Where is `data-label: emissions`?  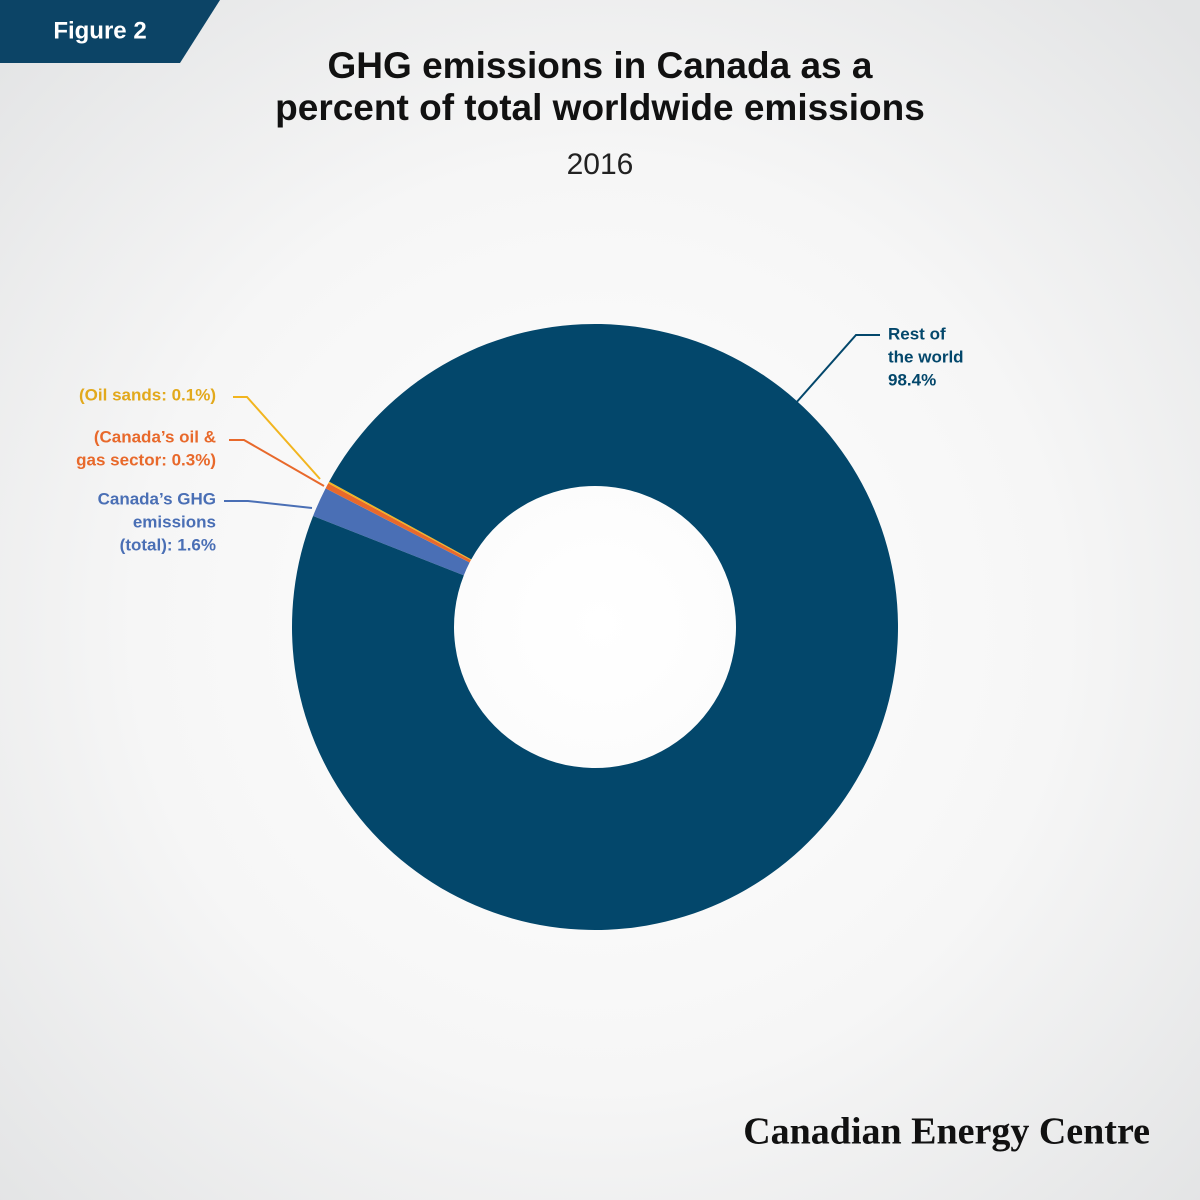
data-label: emissions is located at coordinates (174, 521).